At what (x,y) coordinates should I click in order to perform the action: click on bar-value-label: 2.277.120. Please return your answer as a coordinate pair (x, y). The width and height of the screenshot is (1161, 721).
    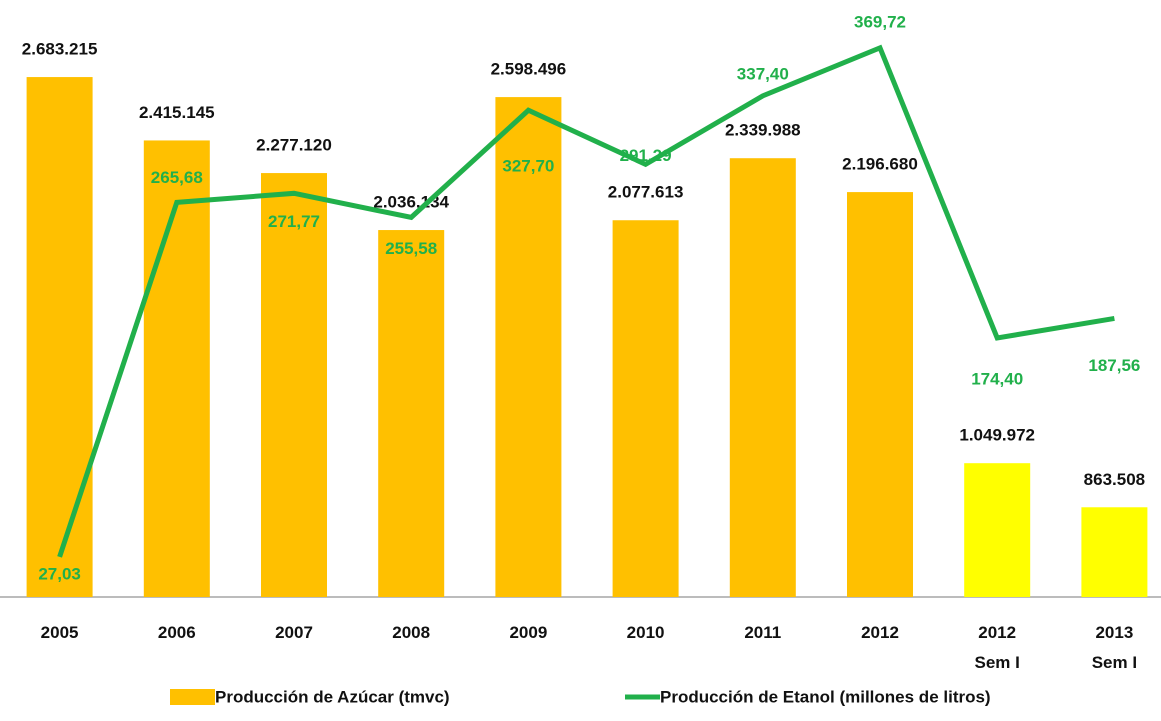
    Looking at the image, I should click on (294, 145).